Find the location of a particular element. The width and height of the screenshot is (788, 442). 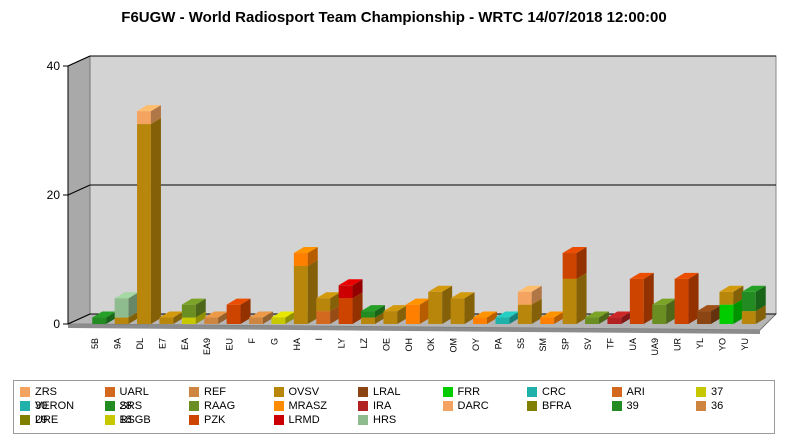

legend-item: VERON is located at coordinates (47, 405).